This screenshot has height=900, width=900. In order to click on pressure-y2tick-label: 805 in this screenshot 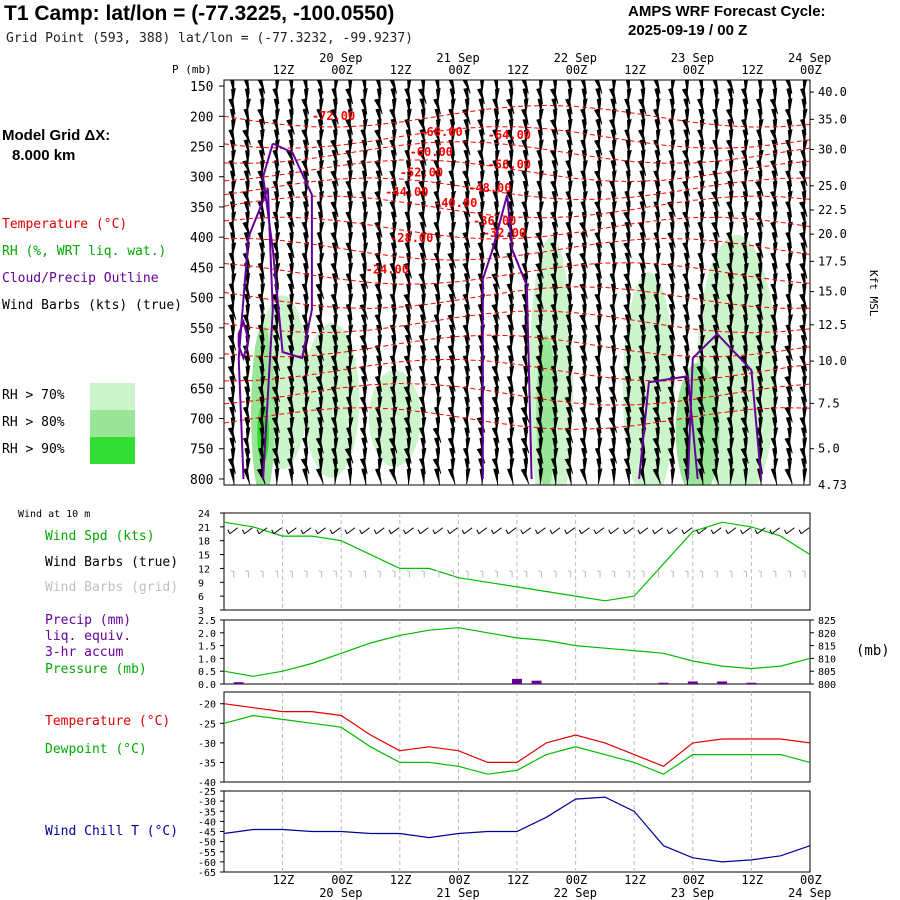, I will do `click(827, 672)`.